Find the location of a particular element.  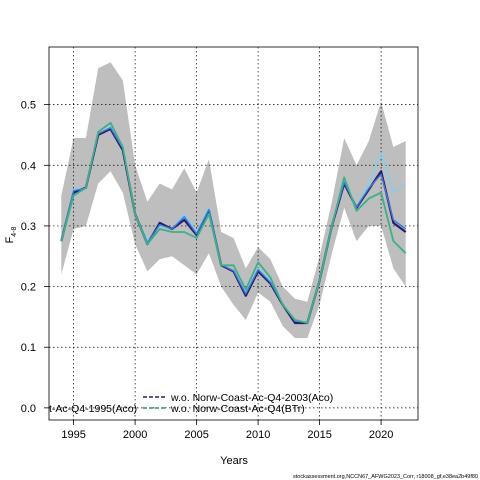

legend-label-1: t-Ac-Q4-1995(Aco) is located at coordinates (93, 409).